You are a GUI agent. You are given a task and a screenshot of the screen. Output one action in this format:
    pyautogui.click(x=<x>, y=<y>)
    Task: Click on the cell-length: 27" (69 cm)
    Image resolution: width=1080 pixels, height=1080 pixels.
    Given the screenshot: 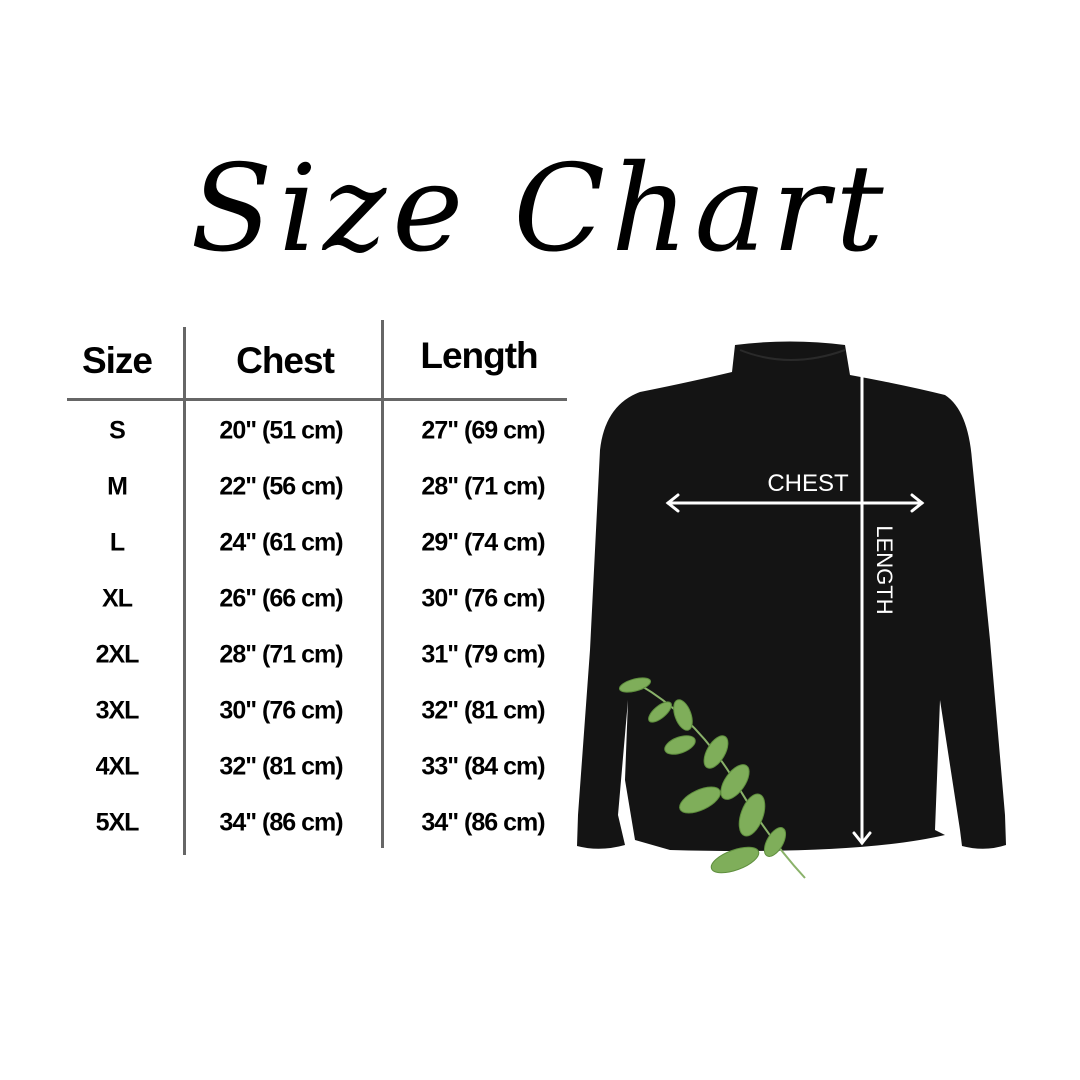 What is the action you would take?
    pyautogui.click(x=483, y=430)
    